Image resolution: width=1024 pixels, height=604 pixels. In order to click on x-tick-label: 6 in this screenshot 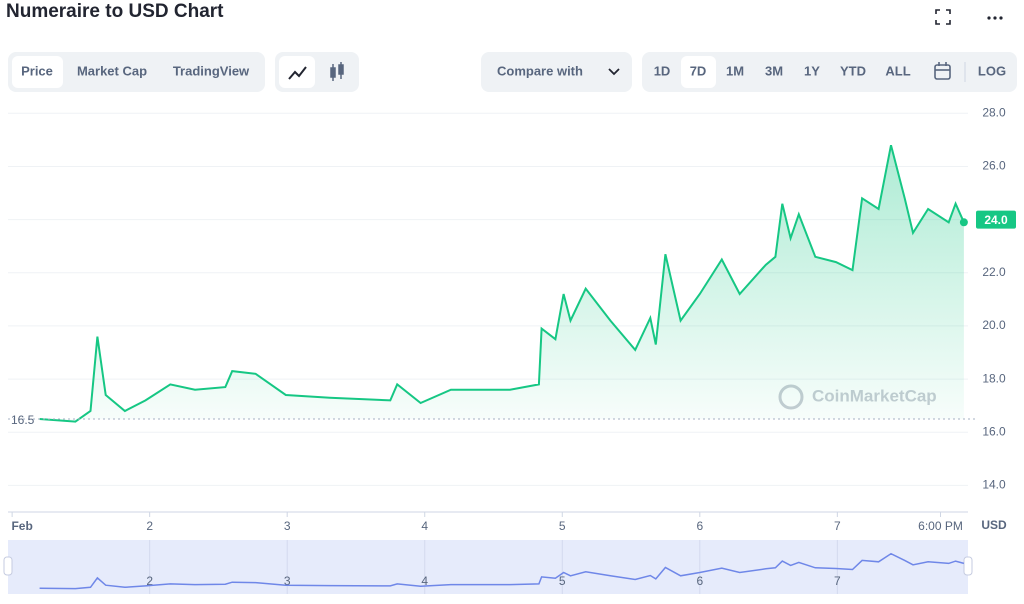, I will do `click(699, 526)`.